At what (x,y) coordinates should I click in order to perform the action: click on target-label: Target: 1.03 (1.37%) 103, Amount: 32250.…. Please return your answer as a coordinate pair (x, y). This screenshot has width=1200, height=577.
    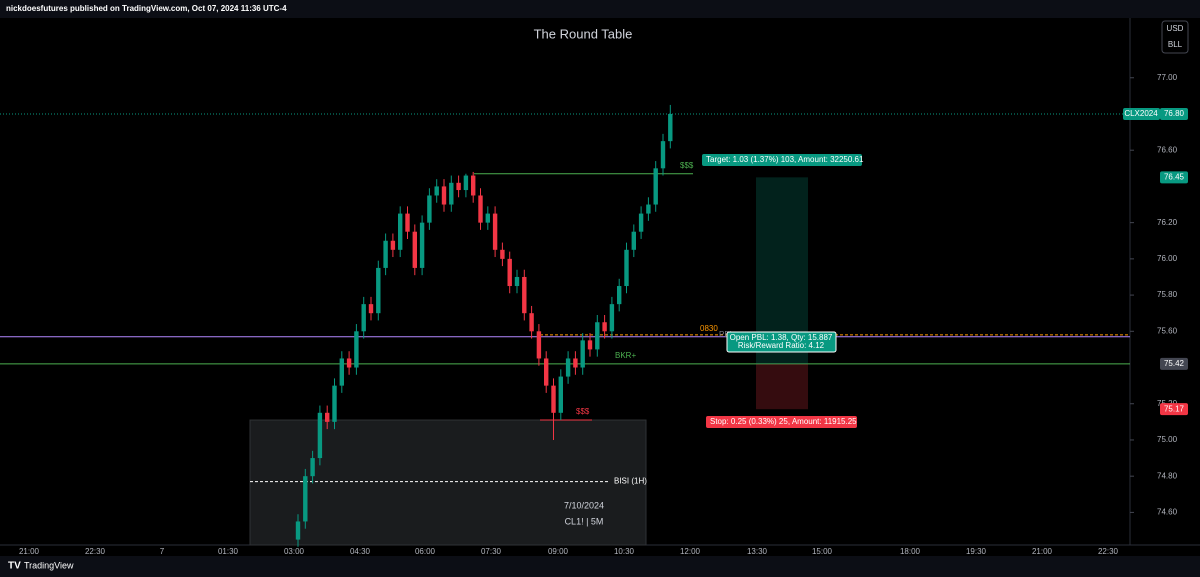
    Looking at the image, I should click on (785, 159).